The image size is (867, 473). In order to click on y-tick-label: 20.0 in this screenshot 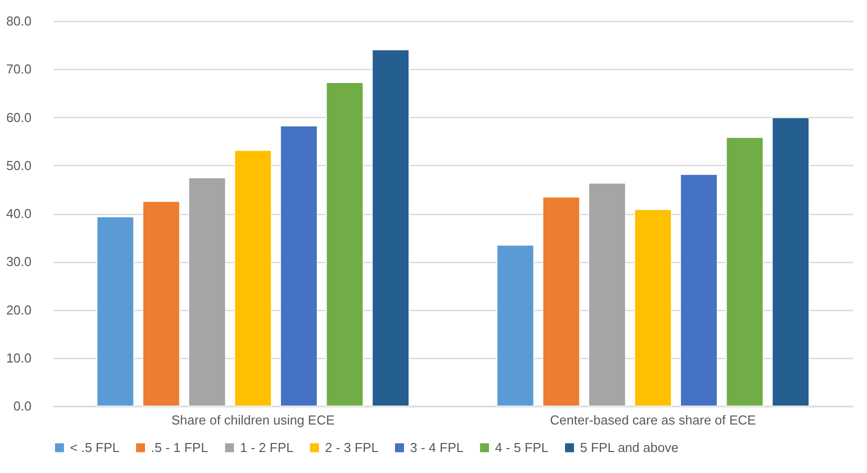, I will do `click(19, 310)`.